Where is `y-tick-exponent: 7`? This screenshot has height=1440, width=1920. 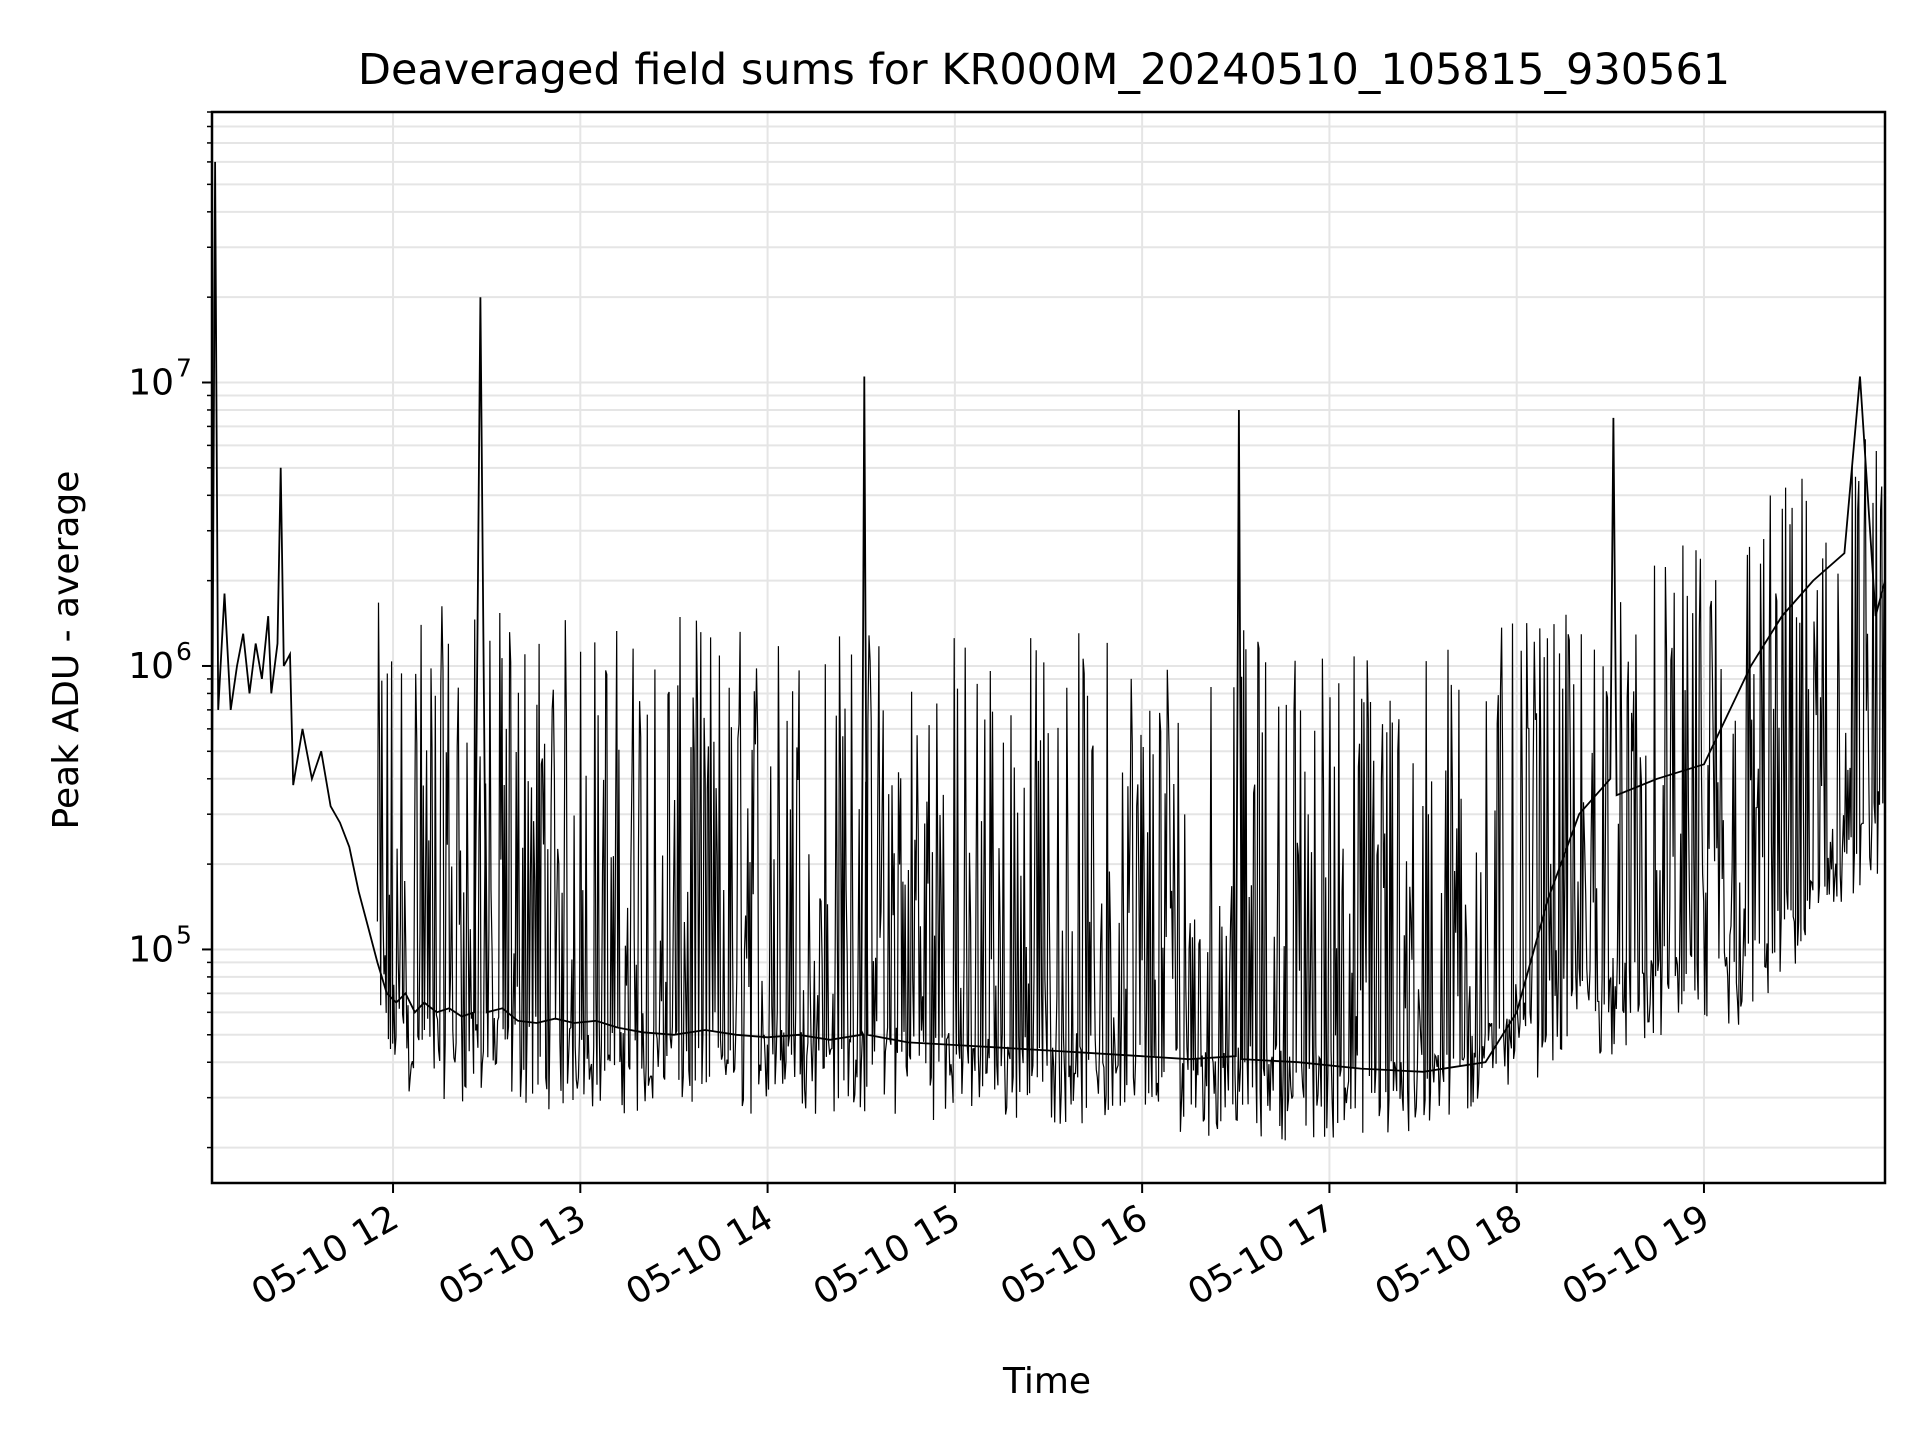
y-tick-exponent: 7 is located at coordinates (184, 368).